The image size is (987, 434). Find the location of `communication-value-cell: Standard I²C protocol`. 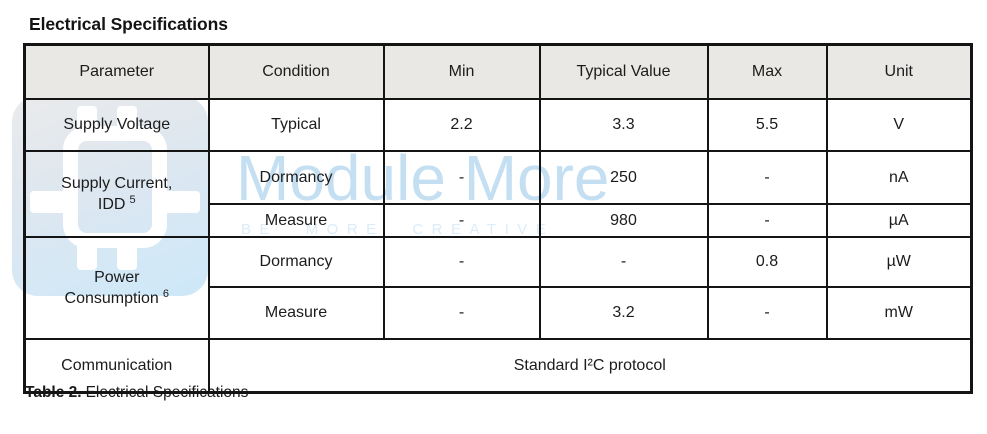

communication-value-cell: Standard I²C protocol is located at coordinates (590, 366).